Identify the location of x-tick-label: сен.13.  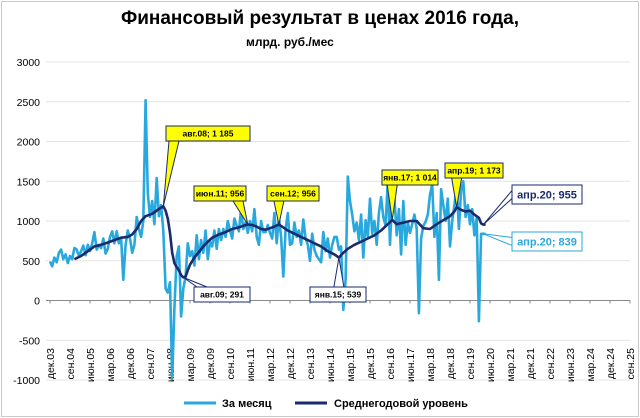
(311, 364).